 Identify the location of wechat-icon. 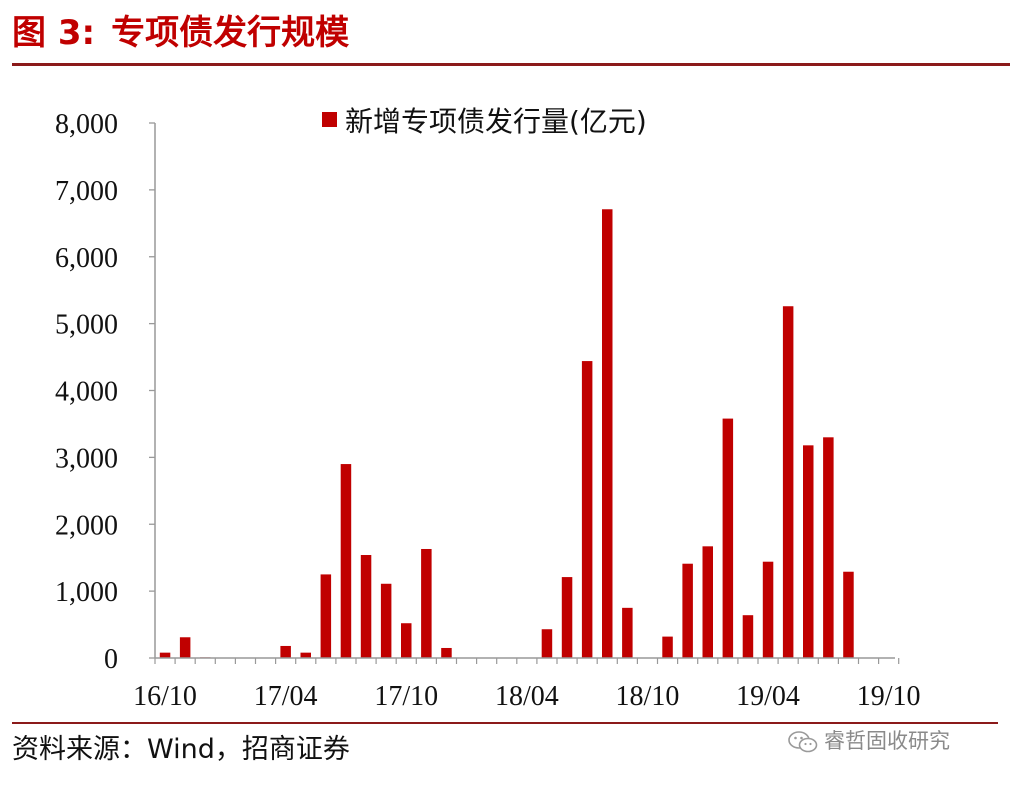
(803, 742).